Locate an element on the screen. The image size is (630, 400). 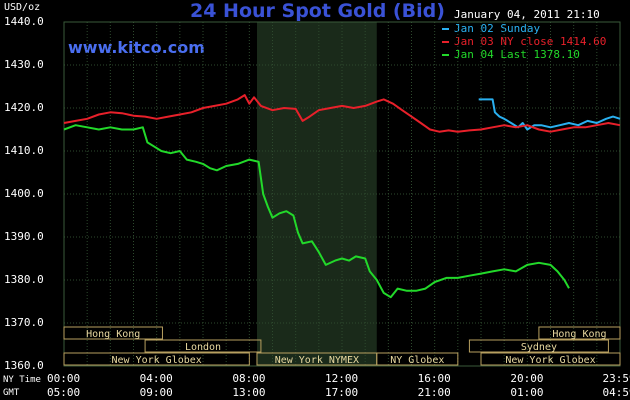
x-tick-label-gmt: 17:00 is located at coordinates (342, 392).